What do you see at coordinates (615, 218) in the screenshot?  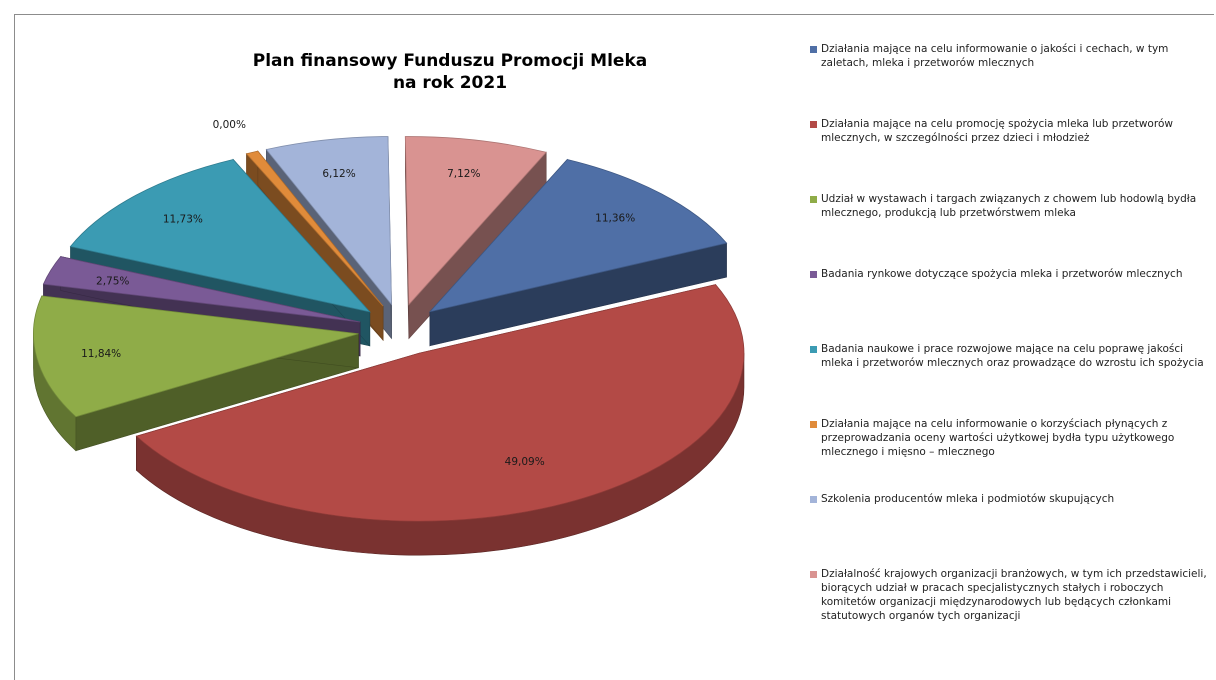 I see `data-label-1: 11,36%` at bounding box center [615, 218].